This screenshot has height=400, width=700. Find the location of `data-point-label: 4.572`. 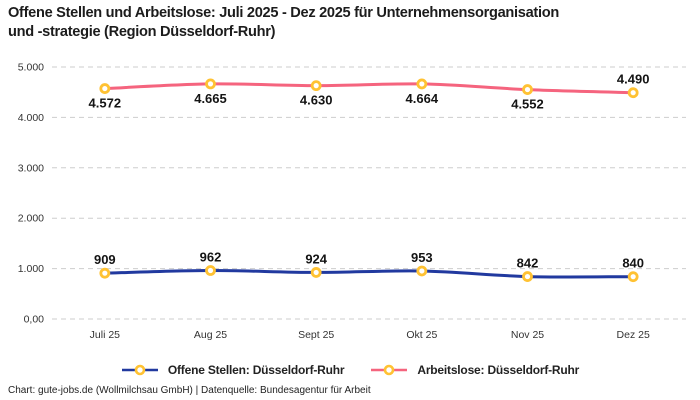

data-point-label: 4.572 is located at coordinates (105, 103).